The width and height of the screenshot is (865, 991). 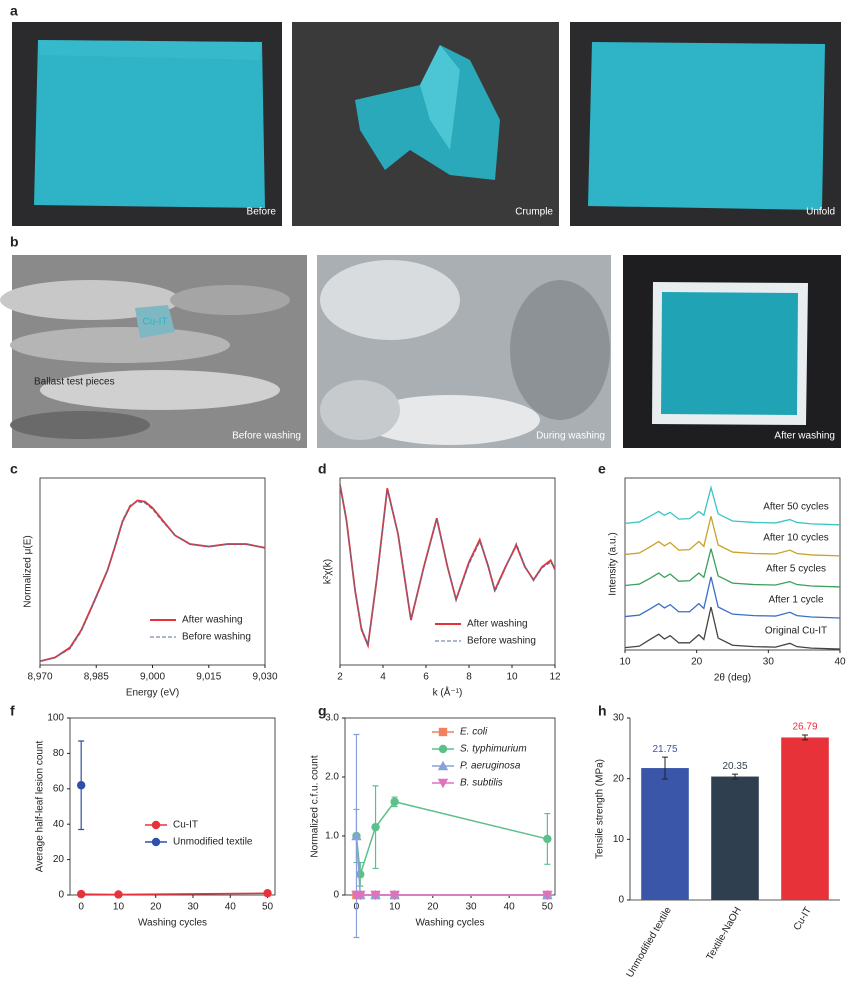 What do you see at coordinates (805, 737) in the screenshot?
I see `error-bar` at bounding box center [805, 737].